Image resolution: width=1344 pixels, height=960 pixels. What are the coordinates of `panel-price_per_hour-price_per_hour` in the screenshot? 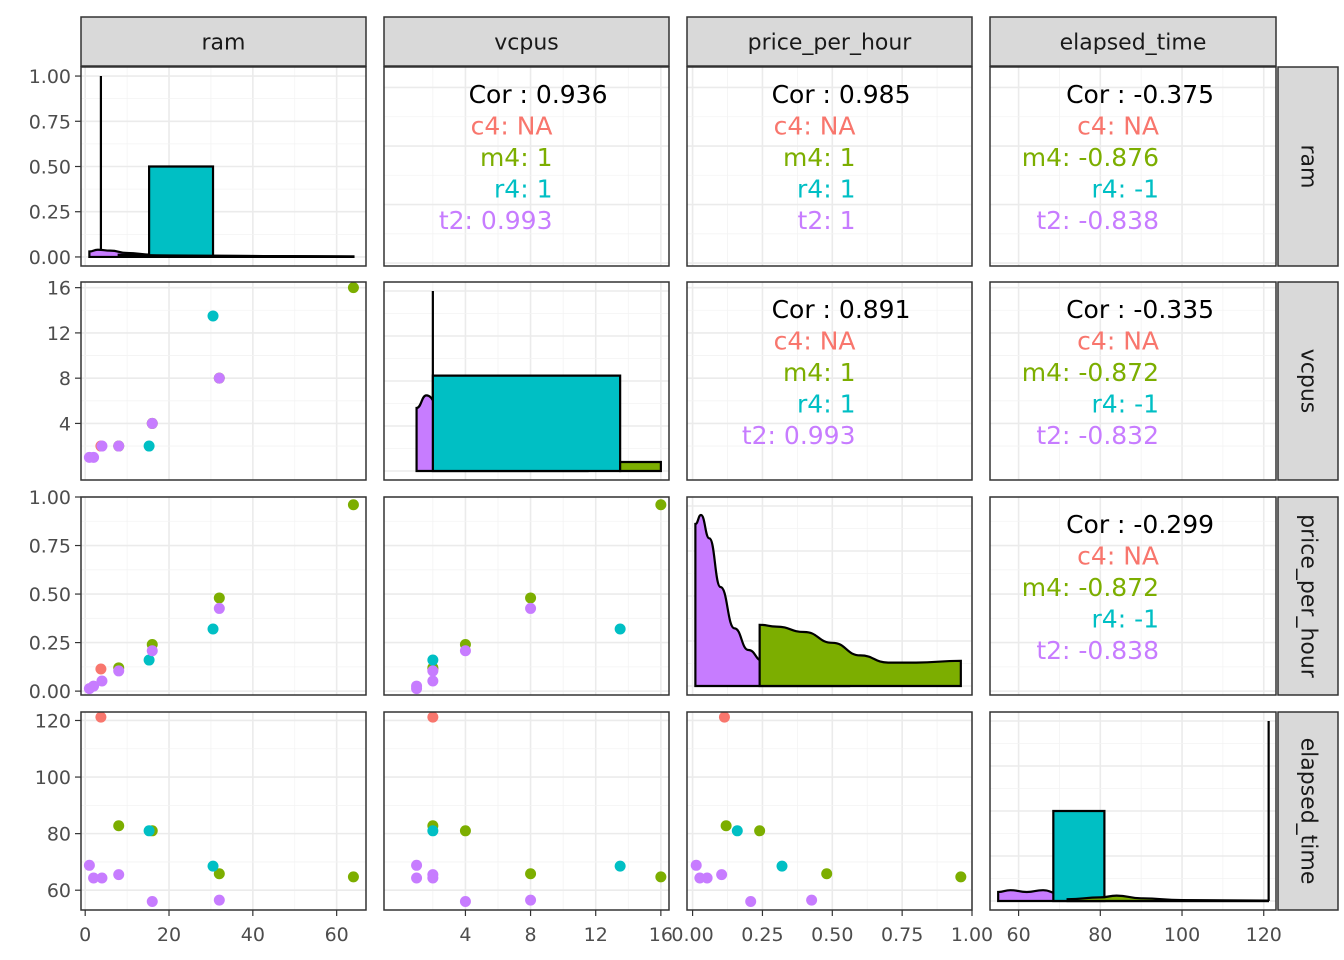 It's located at (829, 596).